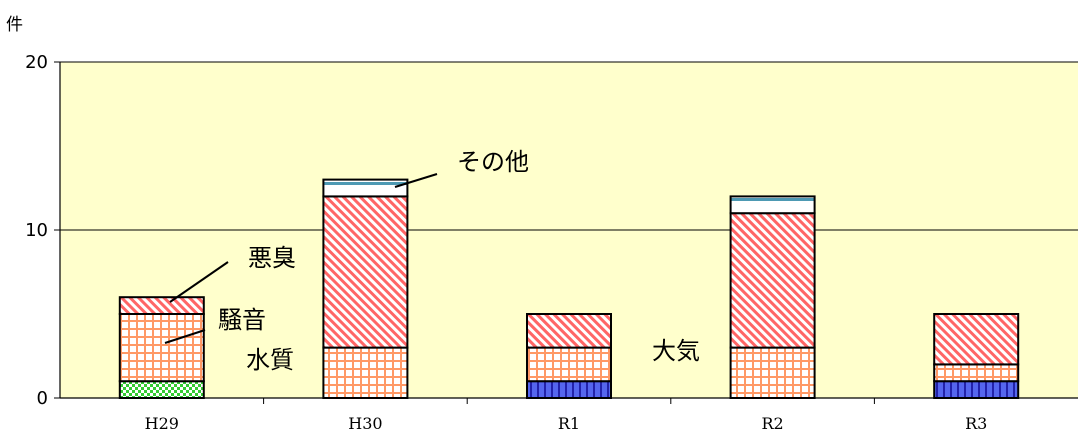  Describe the element at coordinates (416, 180) in the screenshot. I see `leader-line-sonota` at that location.